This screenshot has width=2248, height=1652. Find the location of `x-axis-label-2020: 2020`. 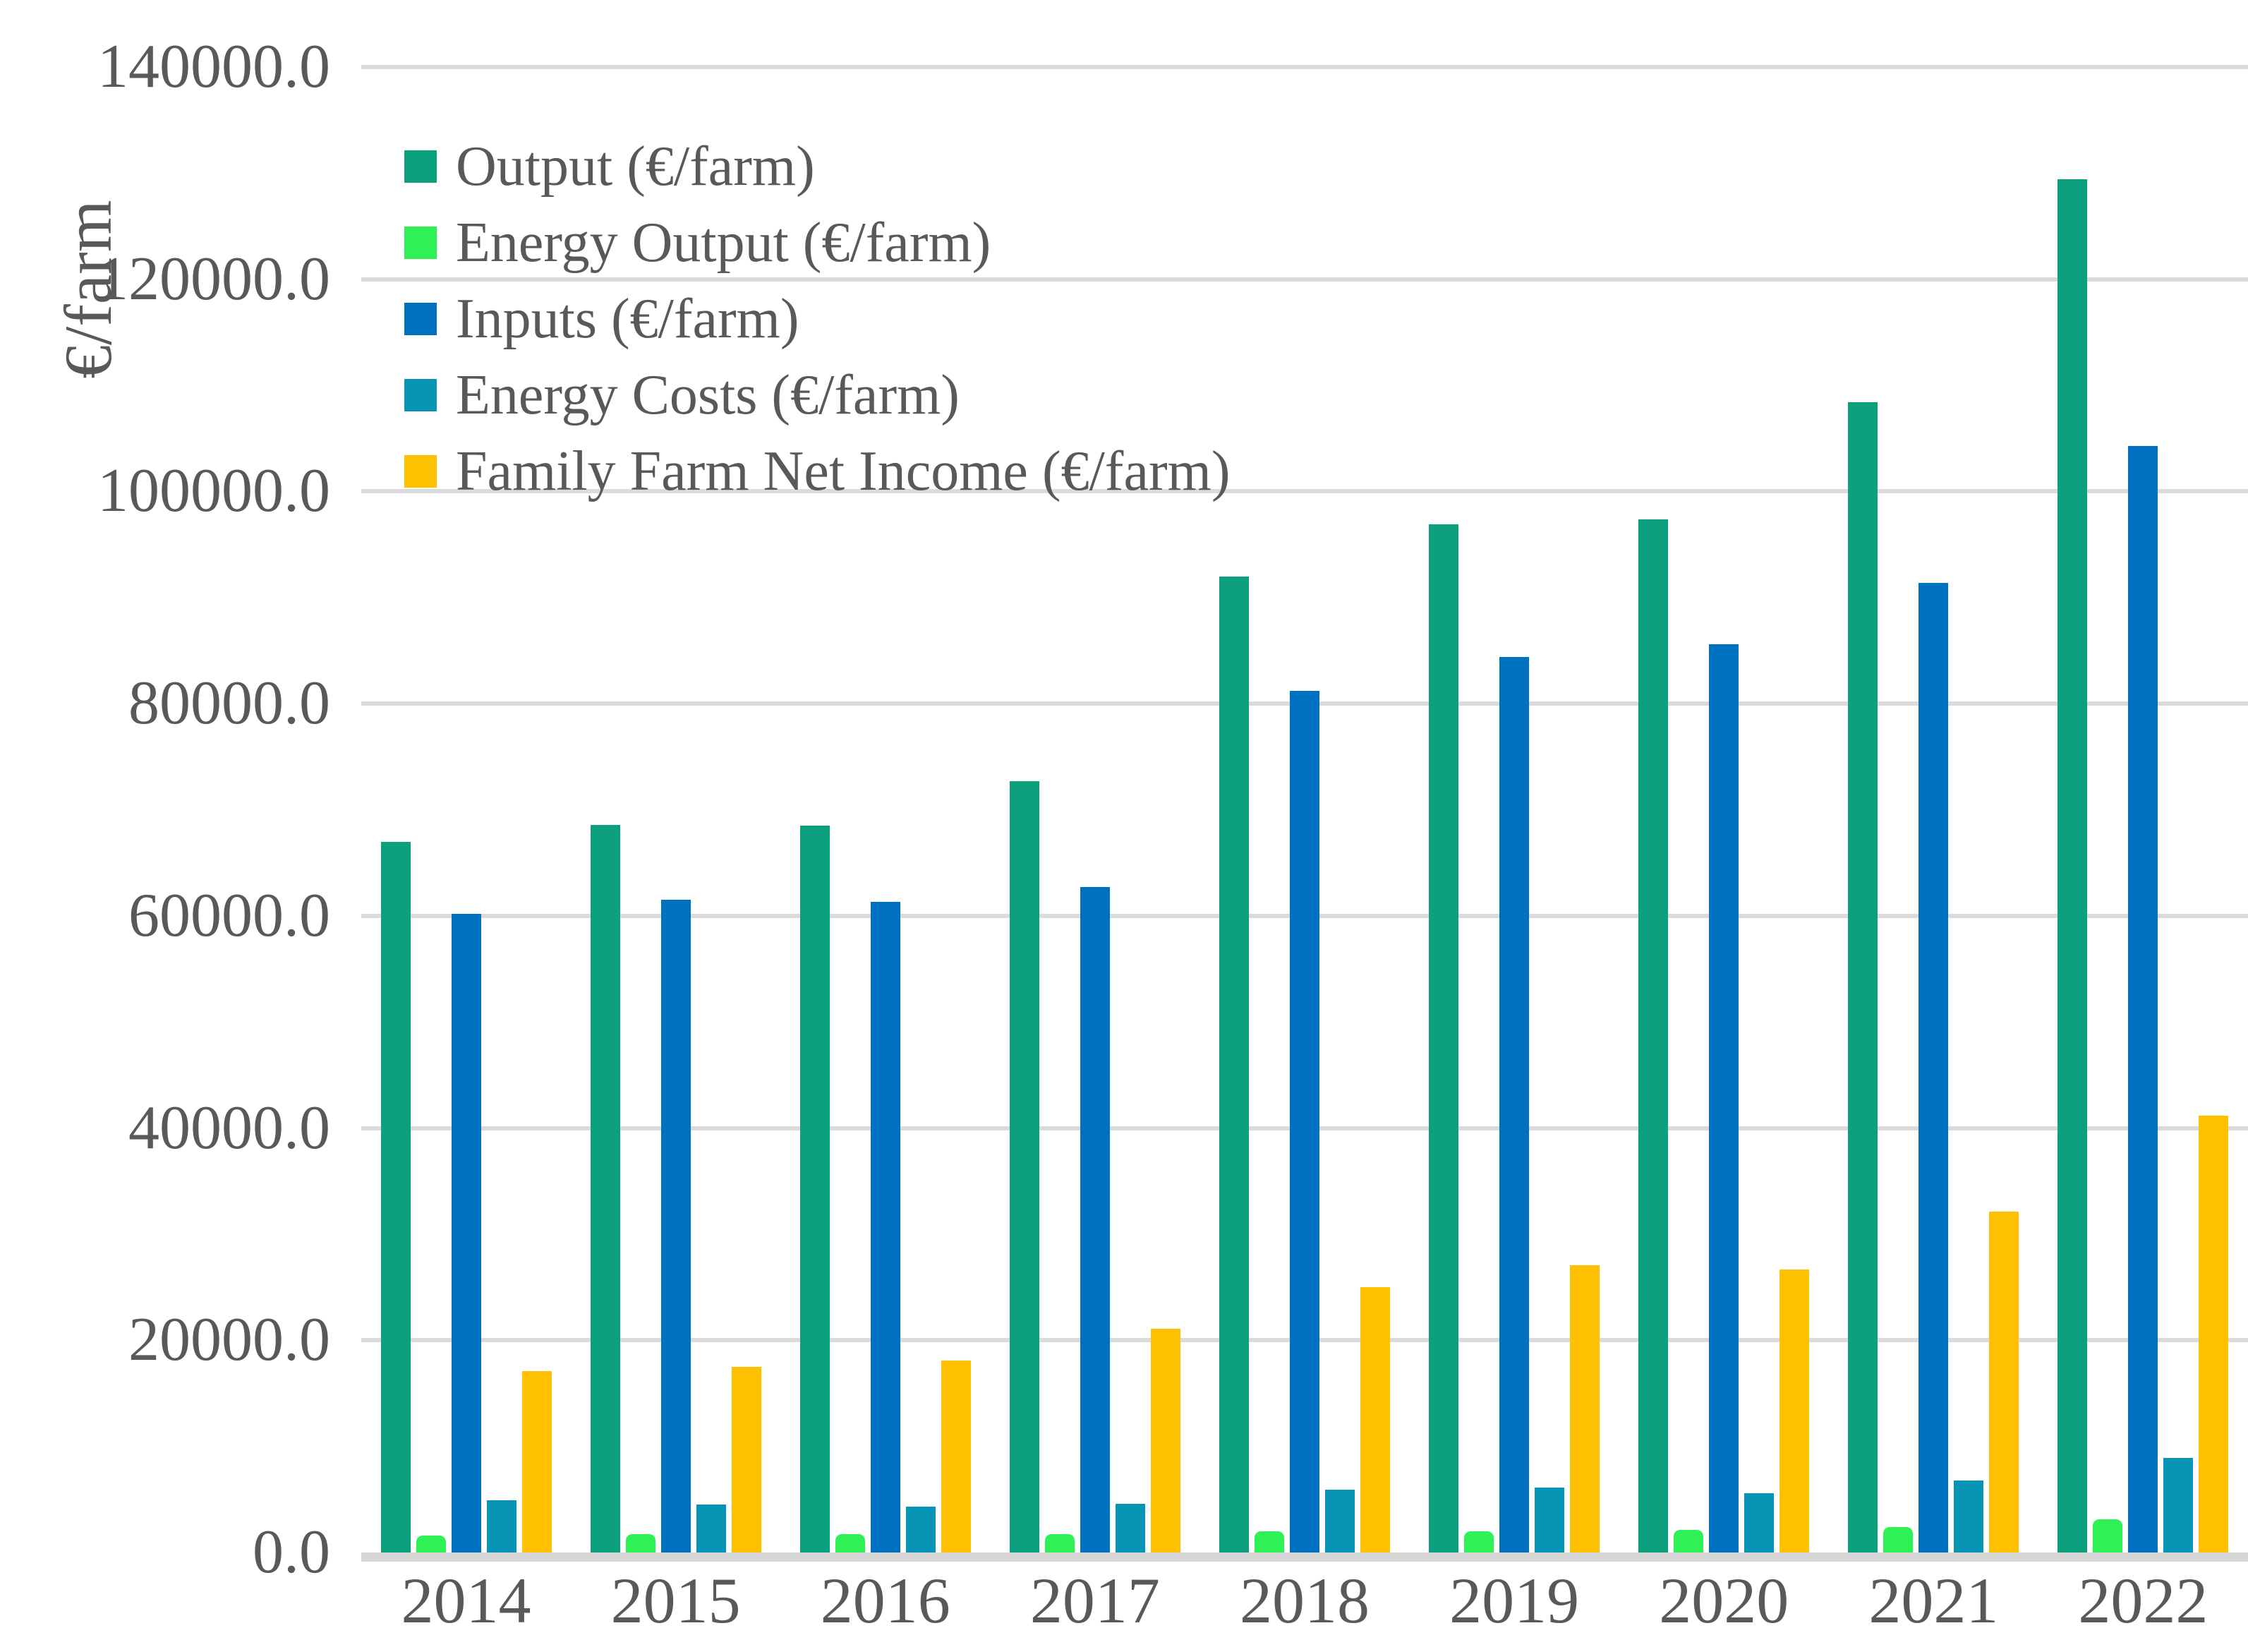

x-axis-label-2020: 2020 is located at coordinates (1724, 1600).